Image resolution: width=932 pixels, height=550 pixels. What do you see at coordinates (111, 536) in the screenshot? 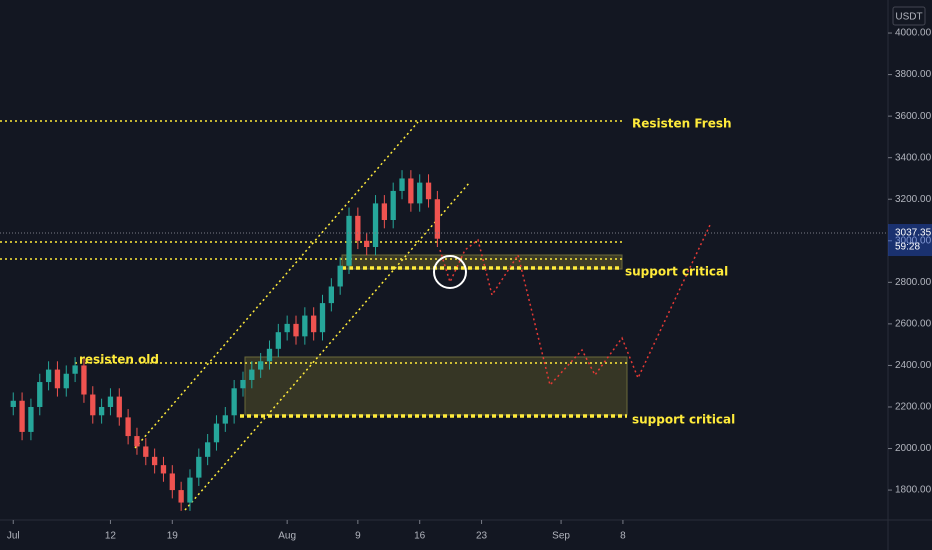
I see `x-tick-label: 12` at bounding box center [111, 536].